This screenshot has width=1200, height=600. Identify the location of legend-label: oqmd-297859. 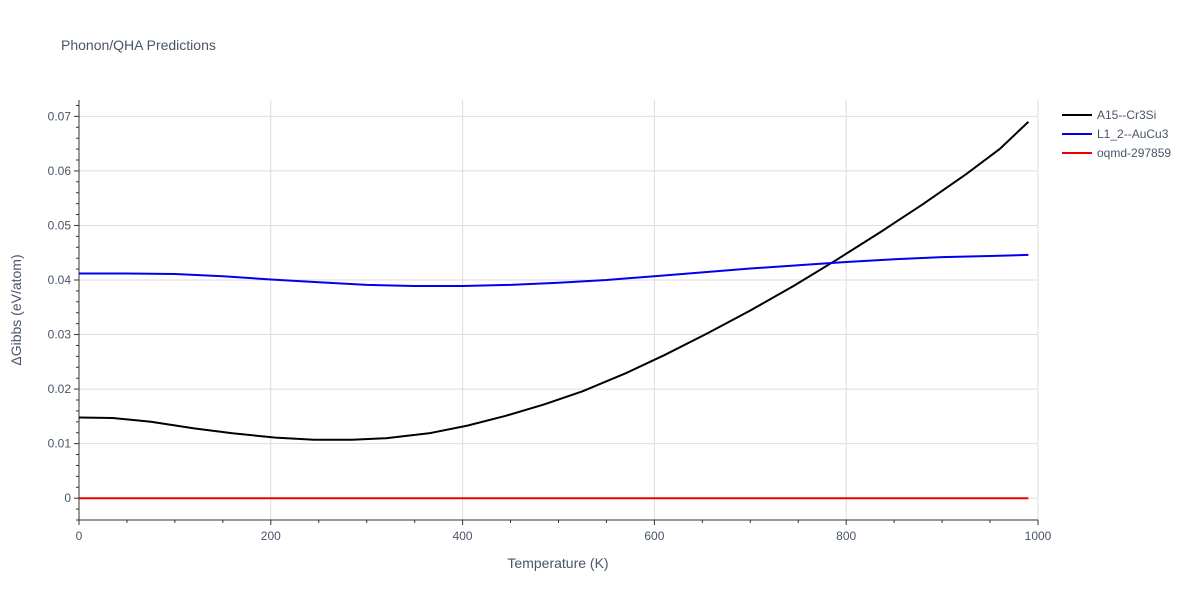
(1134, 153).